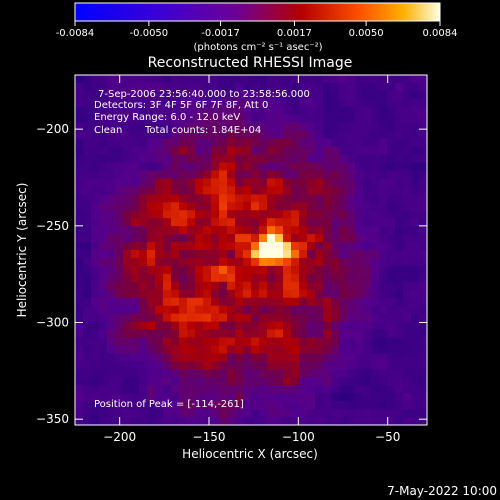  Describe the element at coordinates (257, 12) in the screenshot. I see `colorbar` at that location.